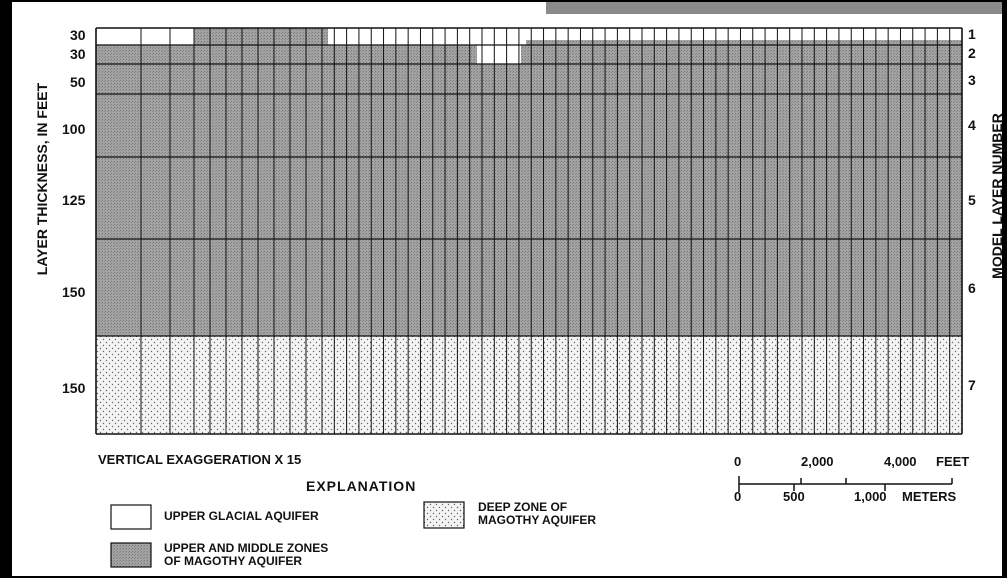 Image resolution: width=1007 pixels, height=578 pixels. I want to click on legend-upper-glacial-label: UPPER GLACIAL AQUIFER, so click(241, 516).